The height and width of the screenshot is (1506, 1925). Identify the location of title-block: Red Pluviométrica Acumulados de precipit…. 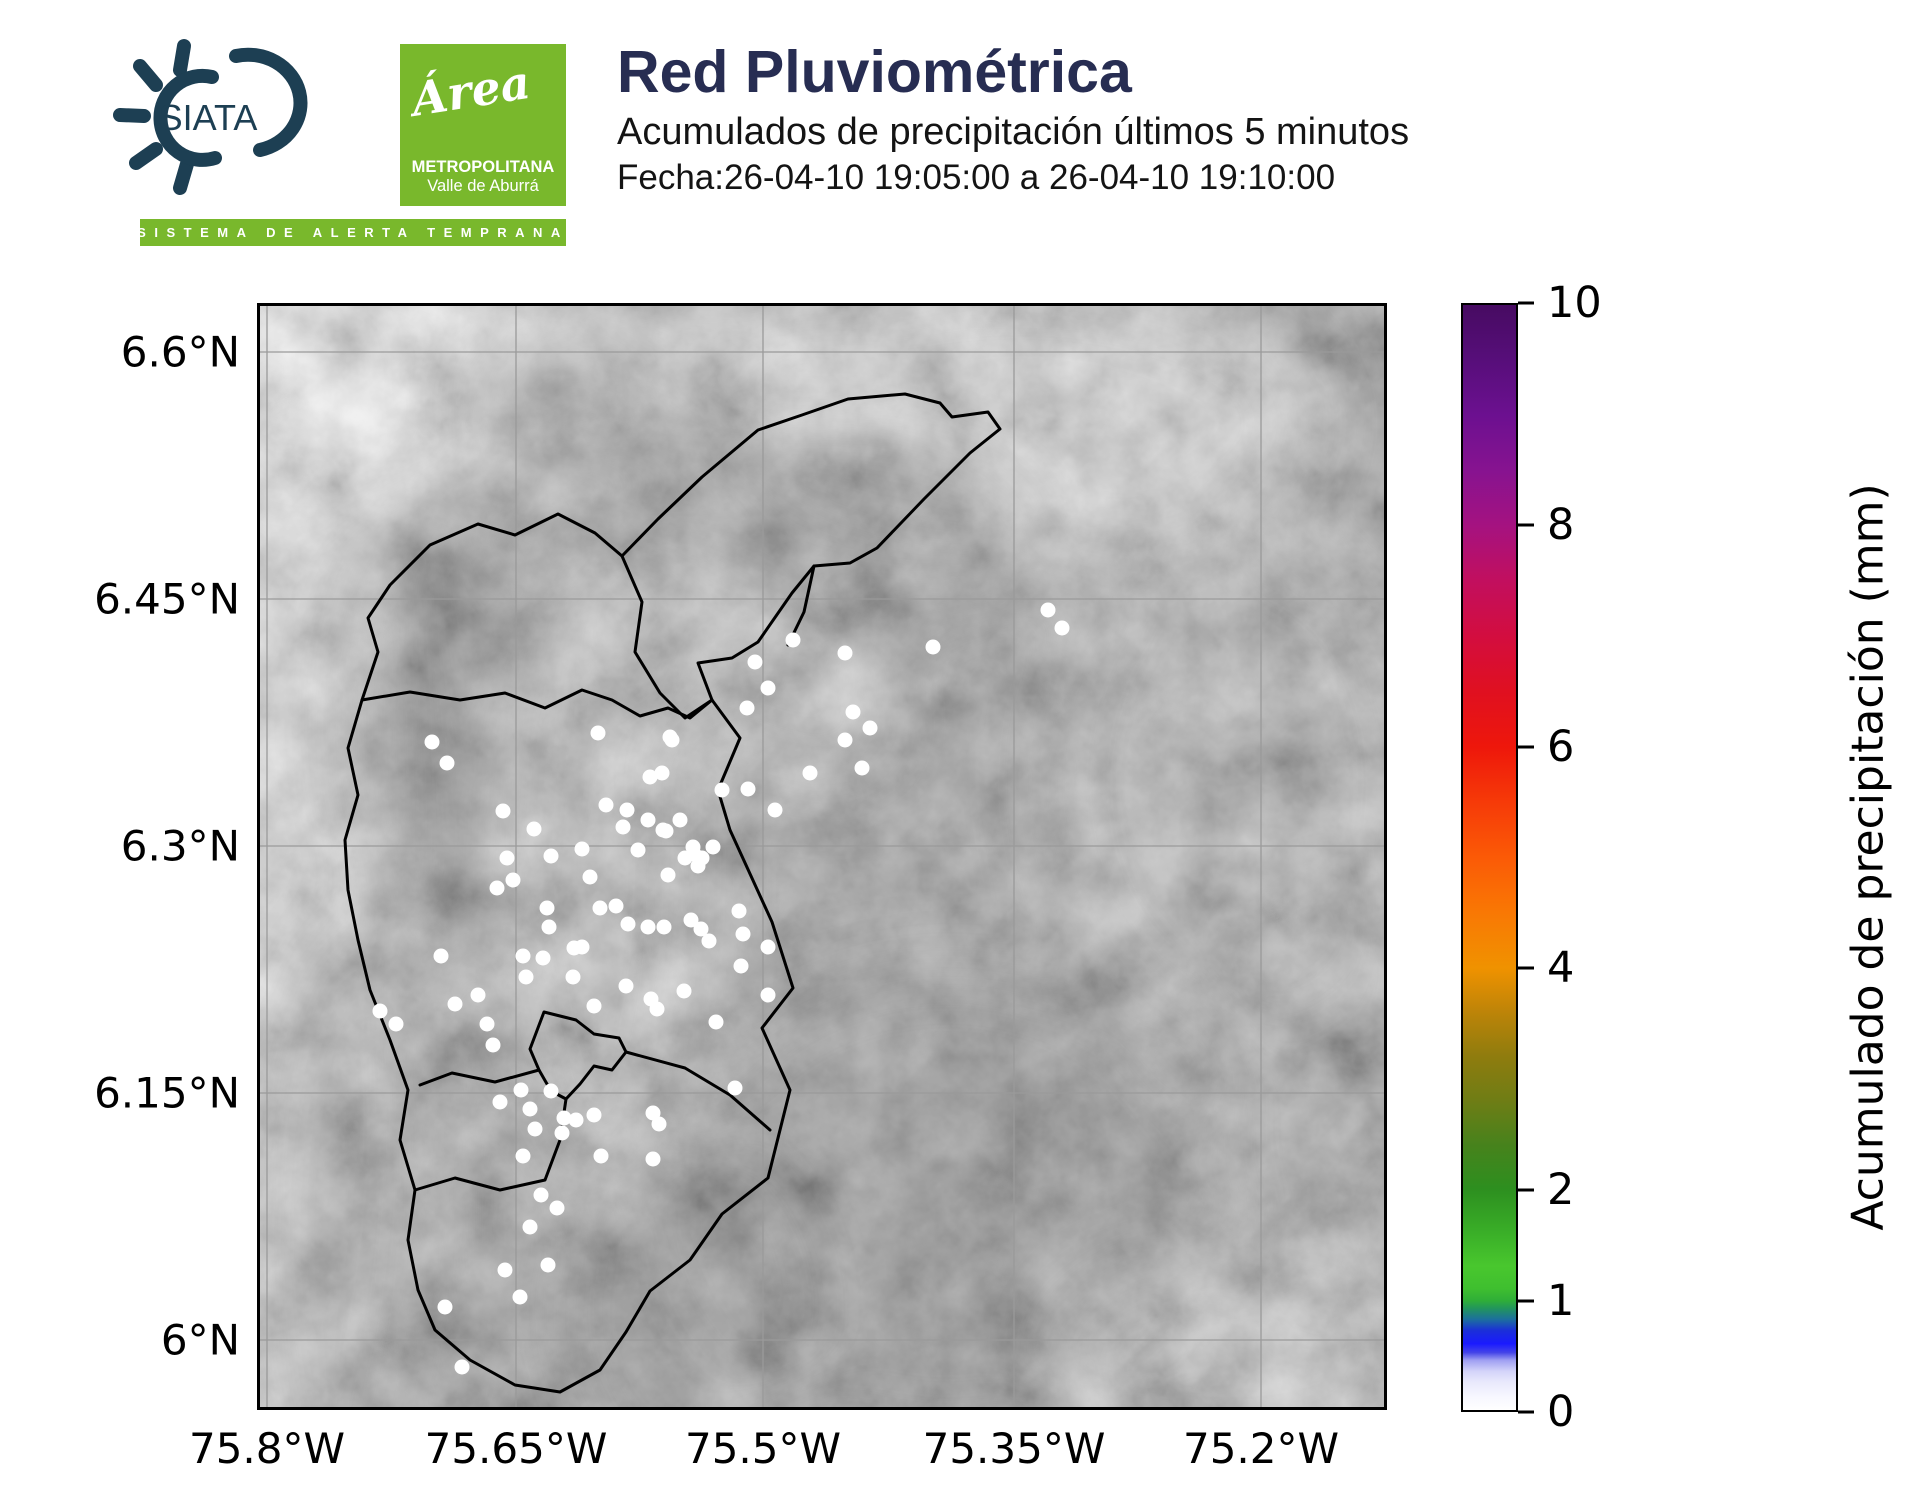
(1013, 119).